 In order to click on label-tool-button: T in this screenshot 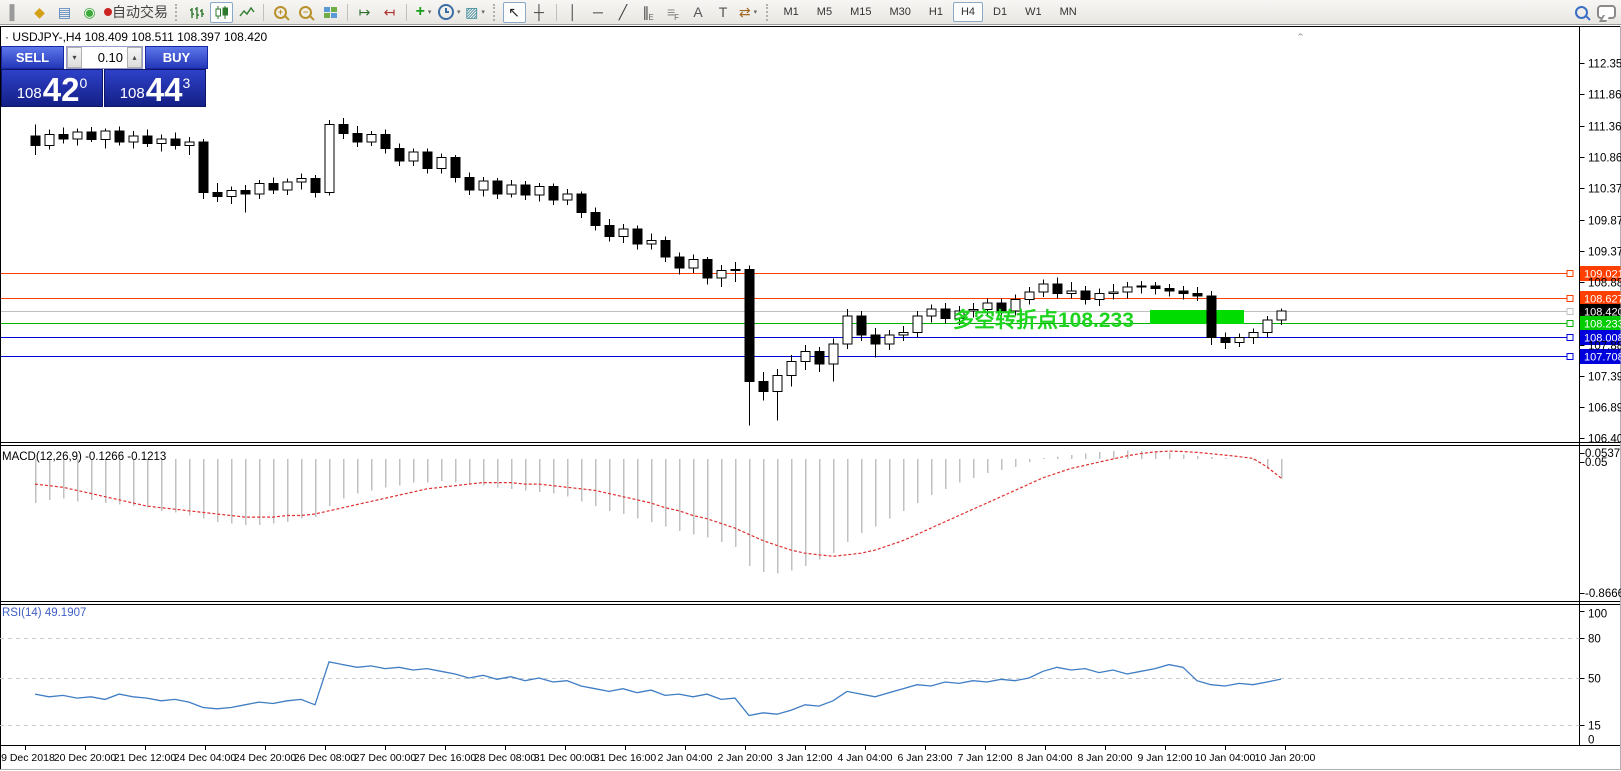, I will do `click(723, 12)`.